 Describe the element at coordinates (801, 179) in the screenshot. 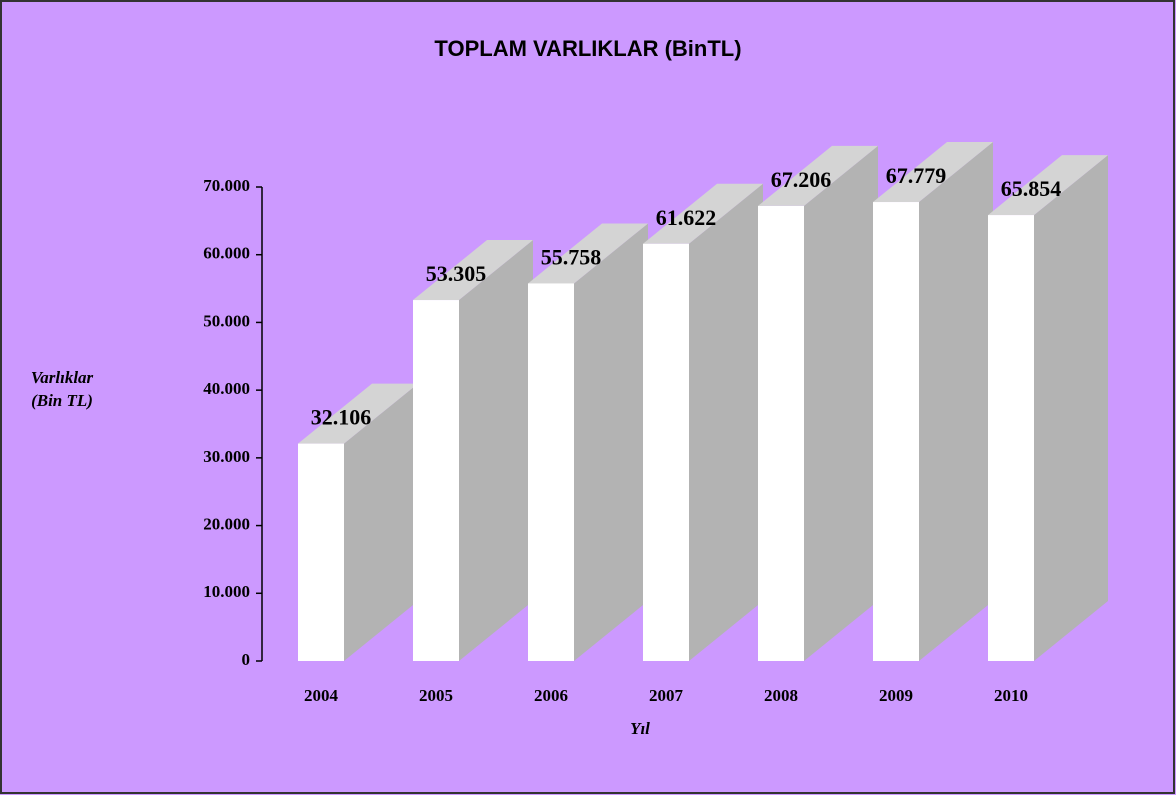

I see `value-label: 67.206` at that location.